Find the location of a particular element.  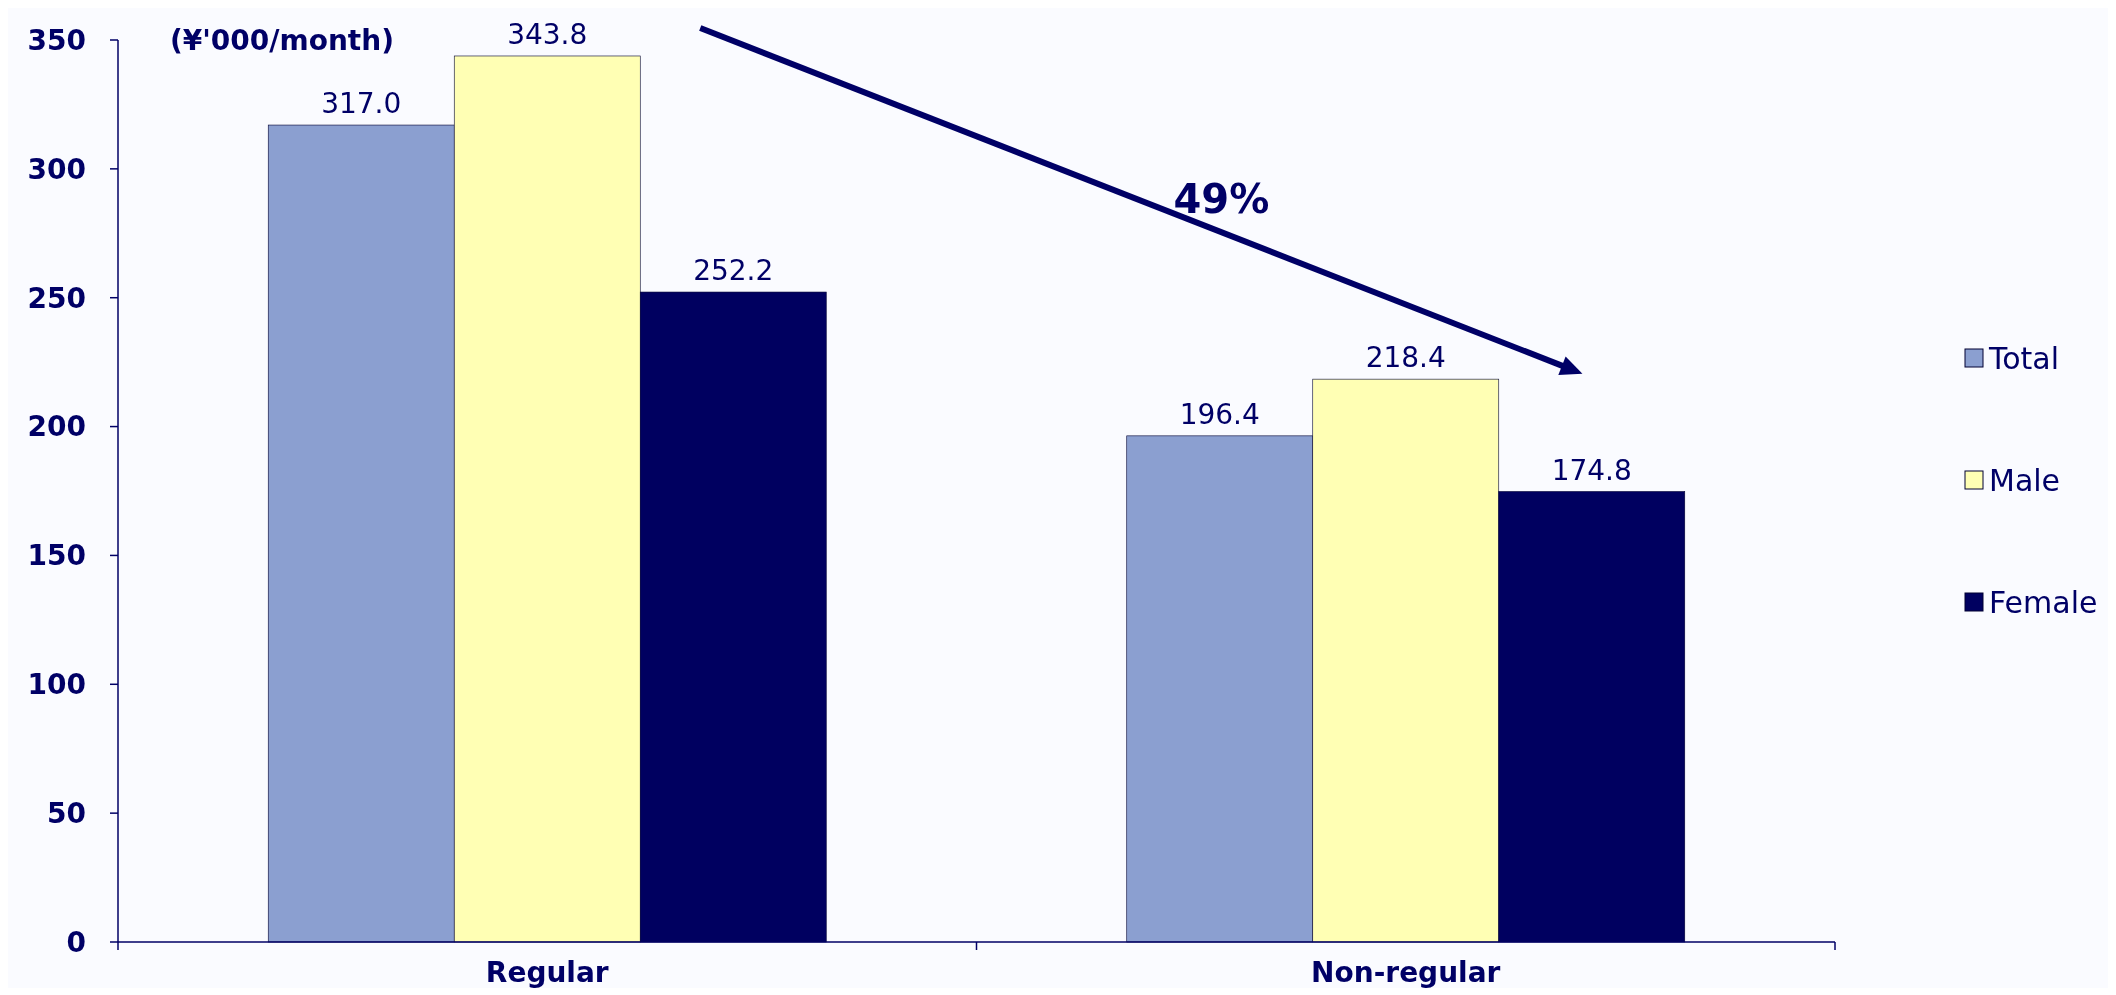

data-label: 174.8 is located at coordinates (1591, 470).